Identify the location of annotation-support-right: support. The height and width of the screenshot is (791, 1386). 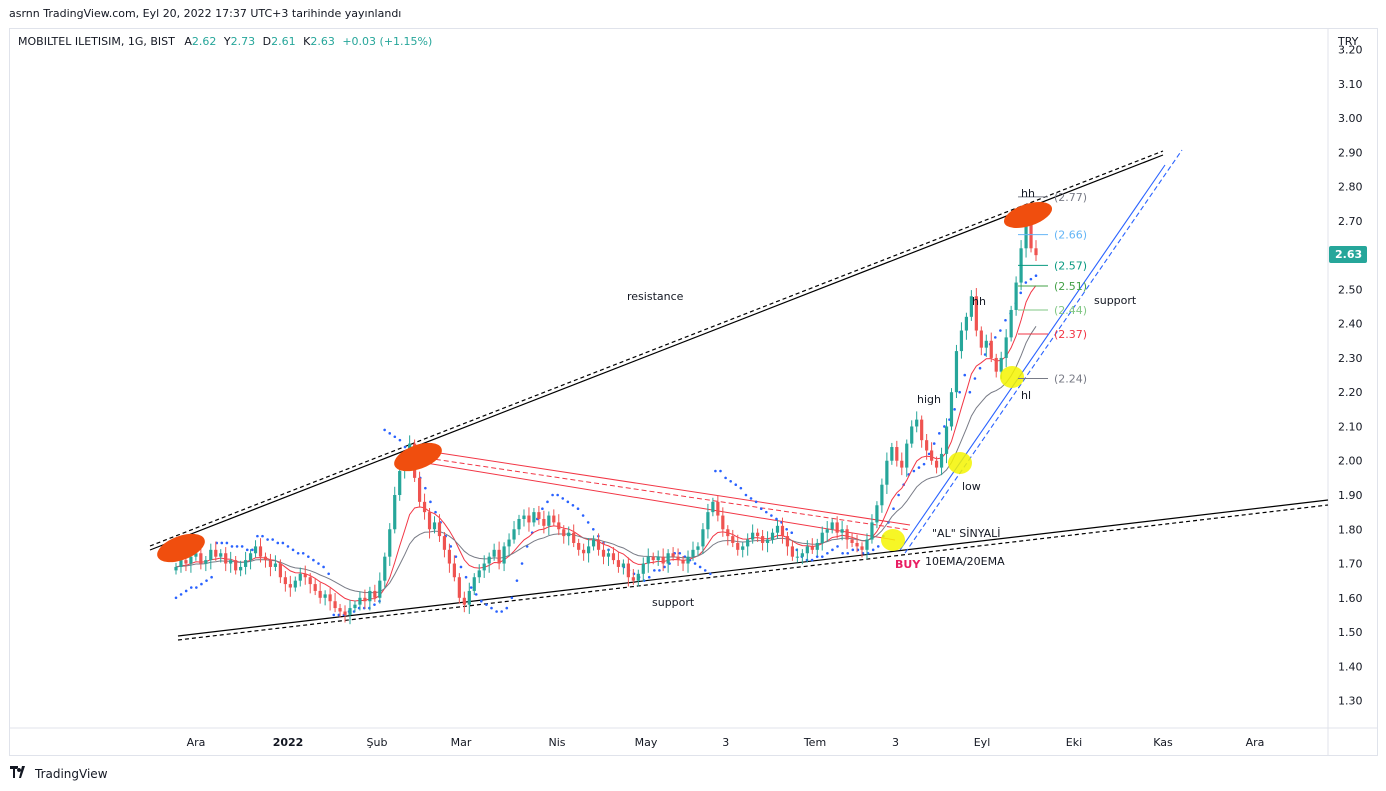
(1115, 300).